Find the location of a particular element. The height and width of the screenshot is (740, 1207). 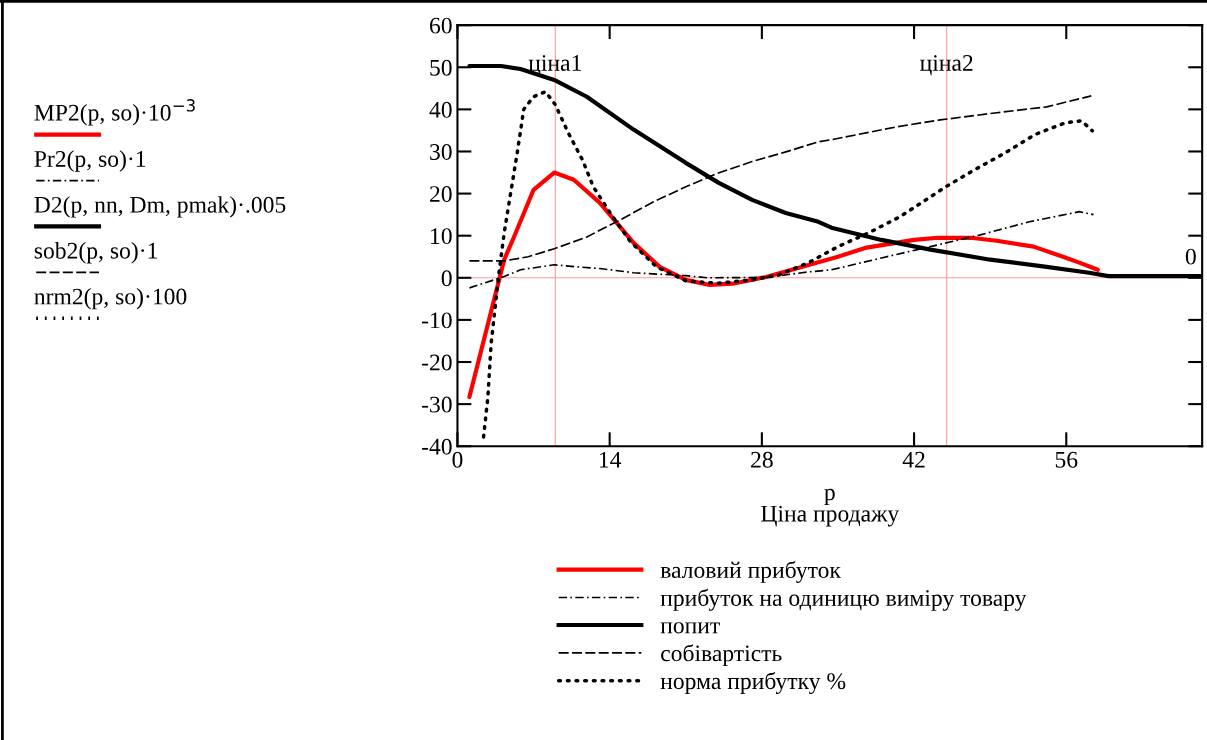

text: MP2(p, so)·10$^{−3}$ is located at coordinates (114, 112).